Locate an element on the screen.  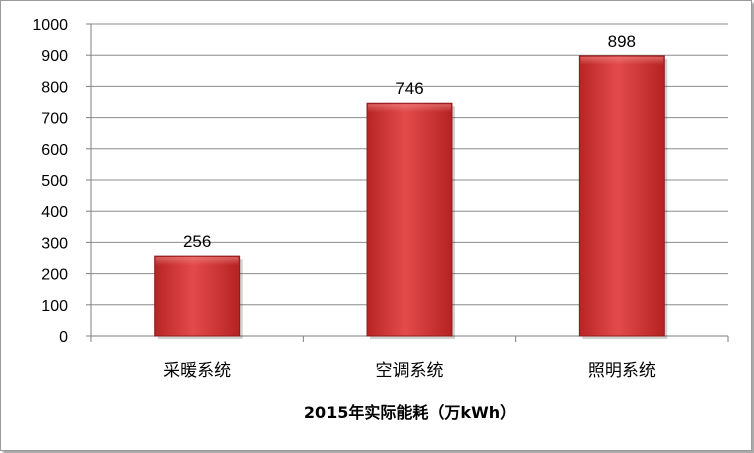
y-tick-label: 300 is located at coordinates (54, 243).